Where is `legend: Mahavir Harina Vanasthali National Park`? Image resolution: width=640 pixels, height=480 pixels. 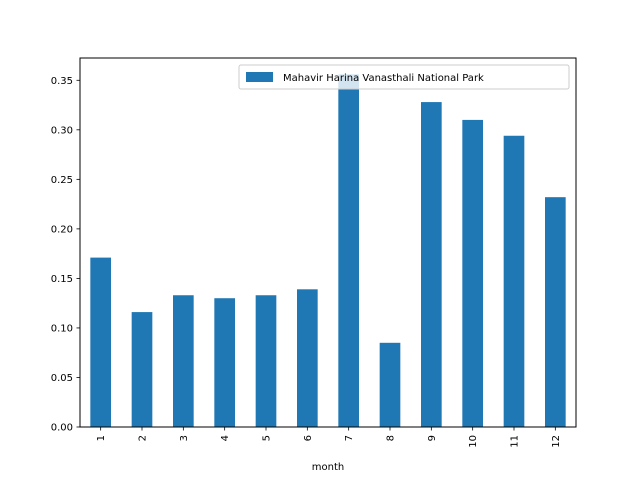
legend: Mahavir Harina Vanasthali National Park is located at coordinates (404, 77).